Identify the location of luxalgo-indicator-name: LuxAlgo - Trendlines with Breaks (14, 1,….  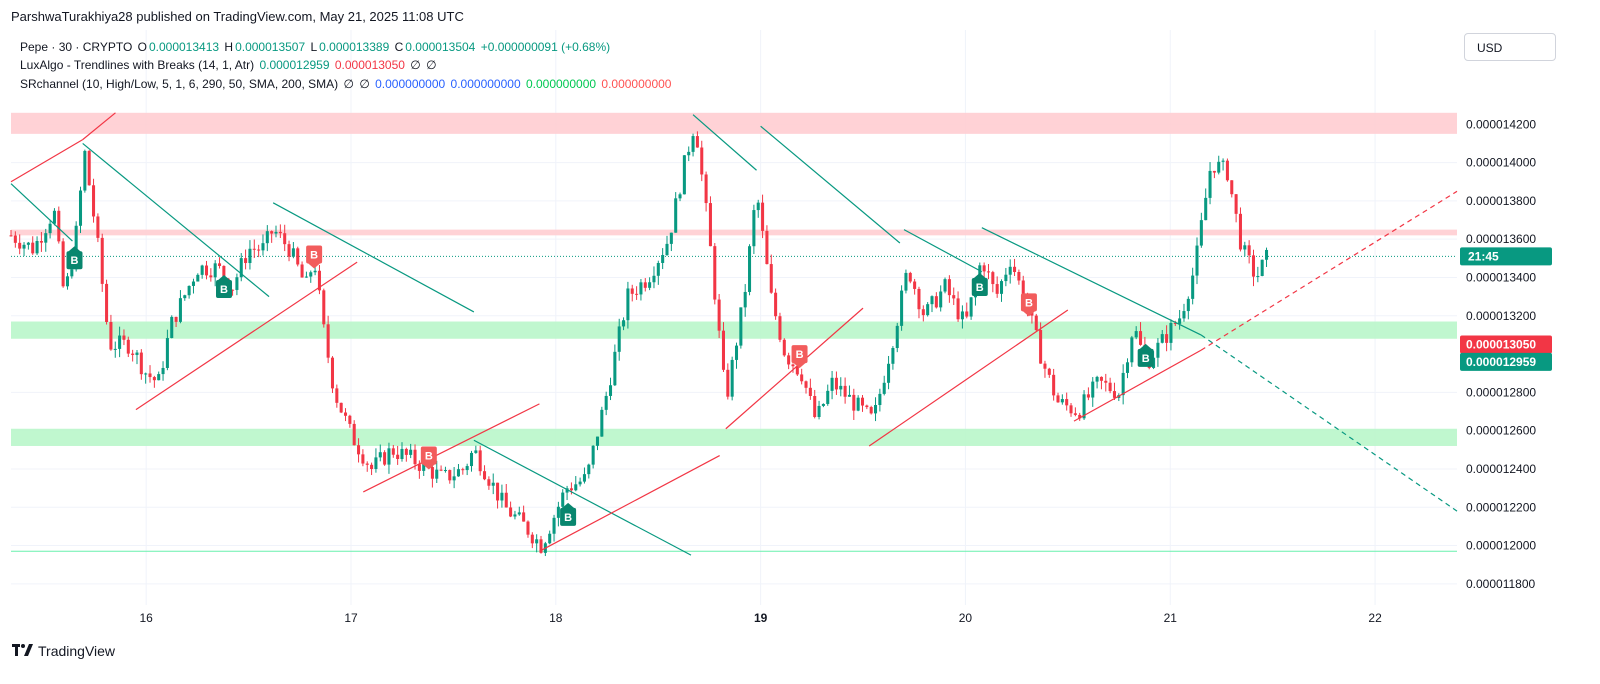
(137, 65).